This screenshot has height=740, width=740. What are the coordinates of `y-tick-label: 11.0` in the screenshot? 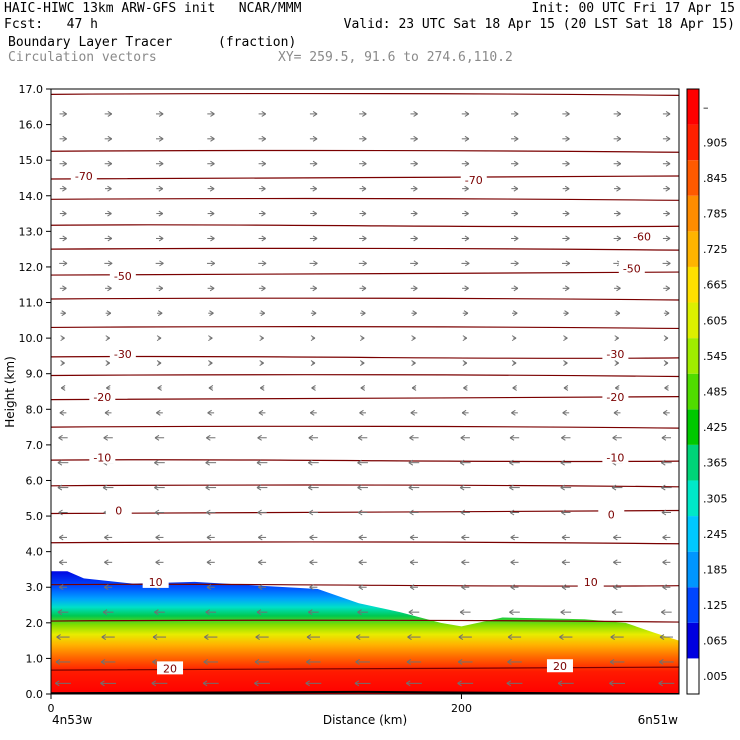 It's located at (31, 303).